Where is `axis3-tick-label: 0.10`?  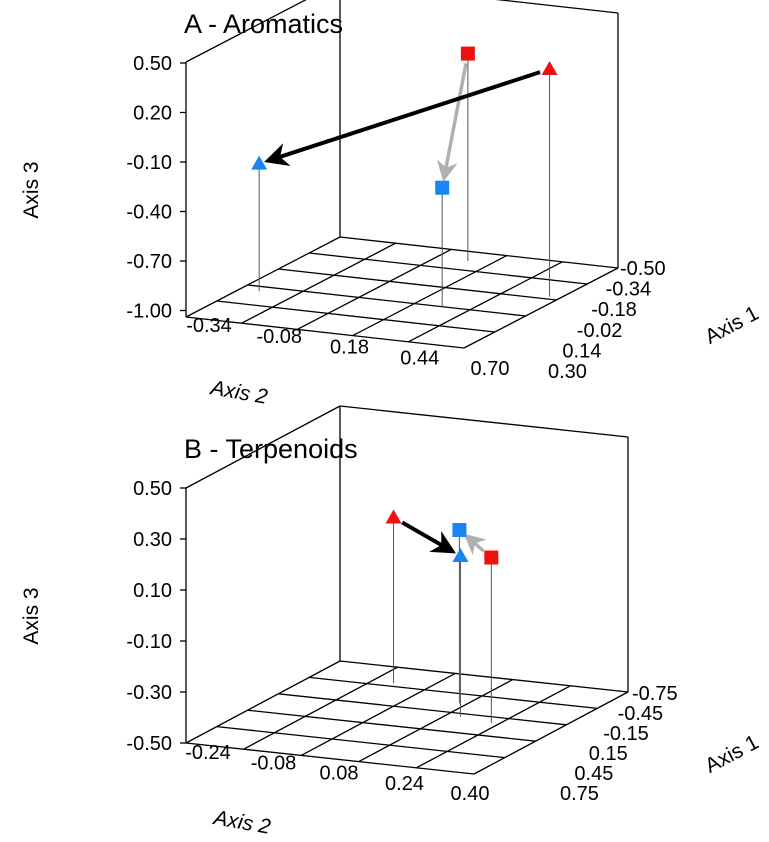
axis3-tick-label: 0.10 is located at coordinates (152, 591).